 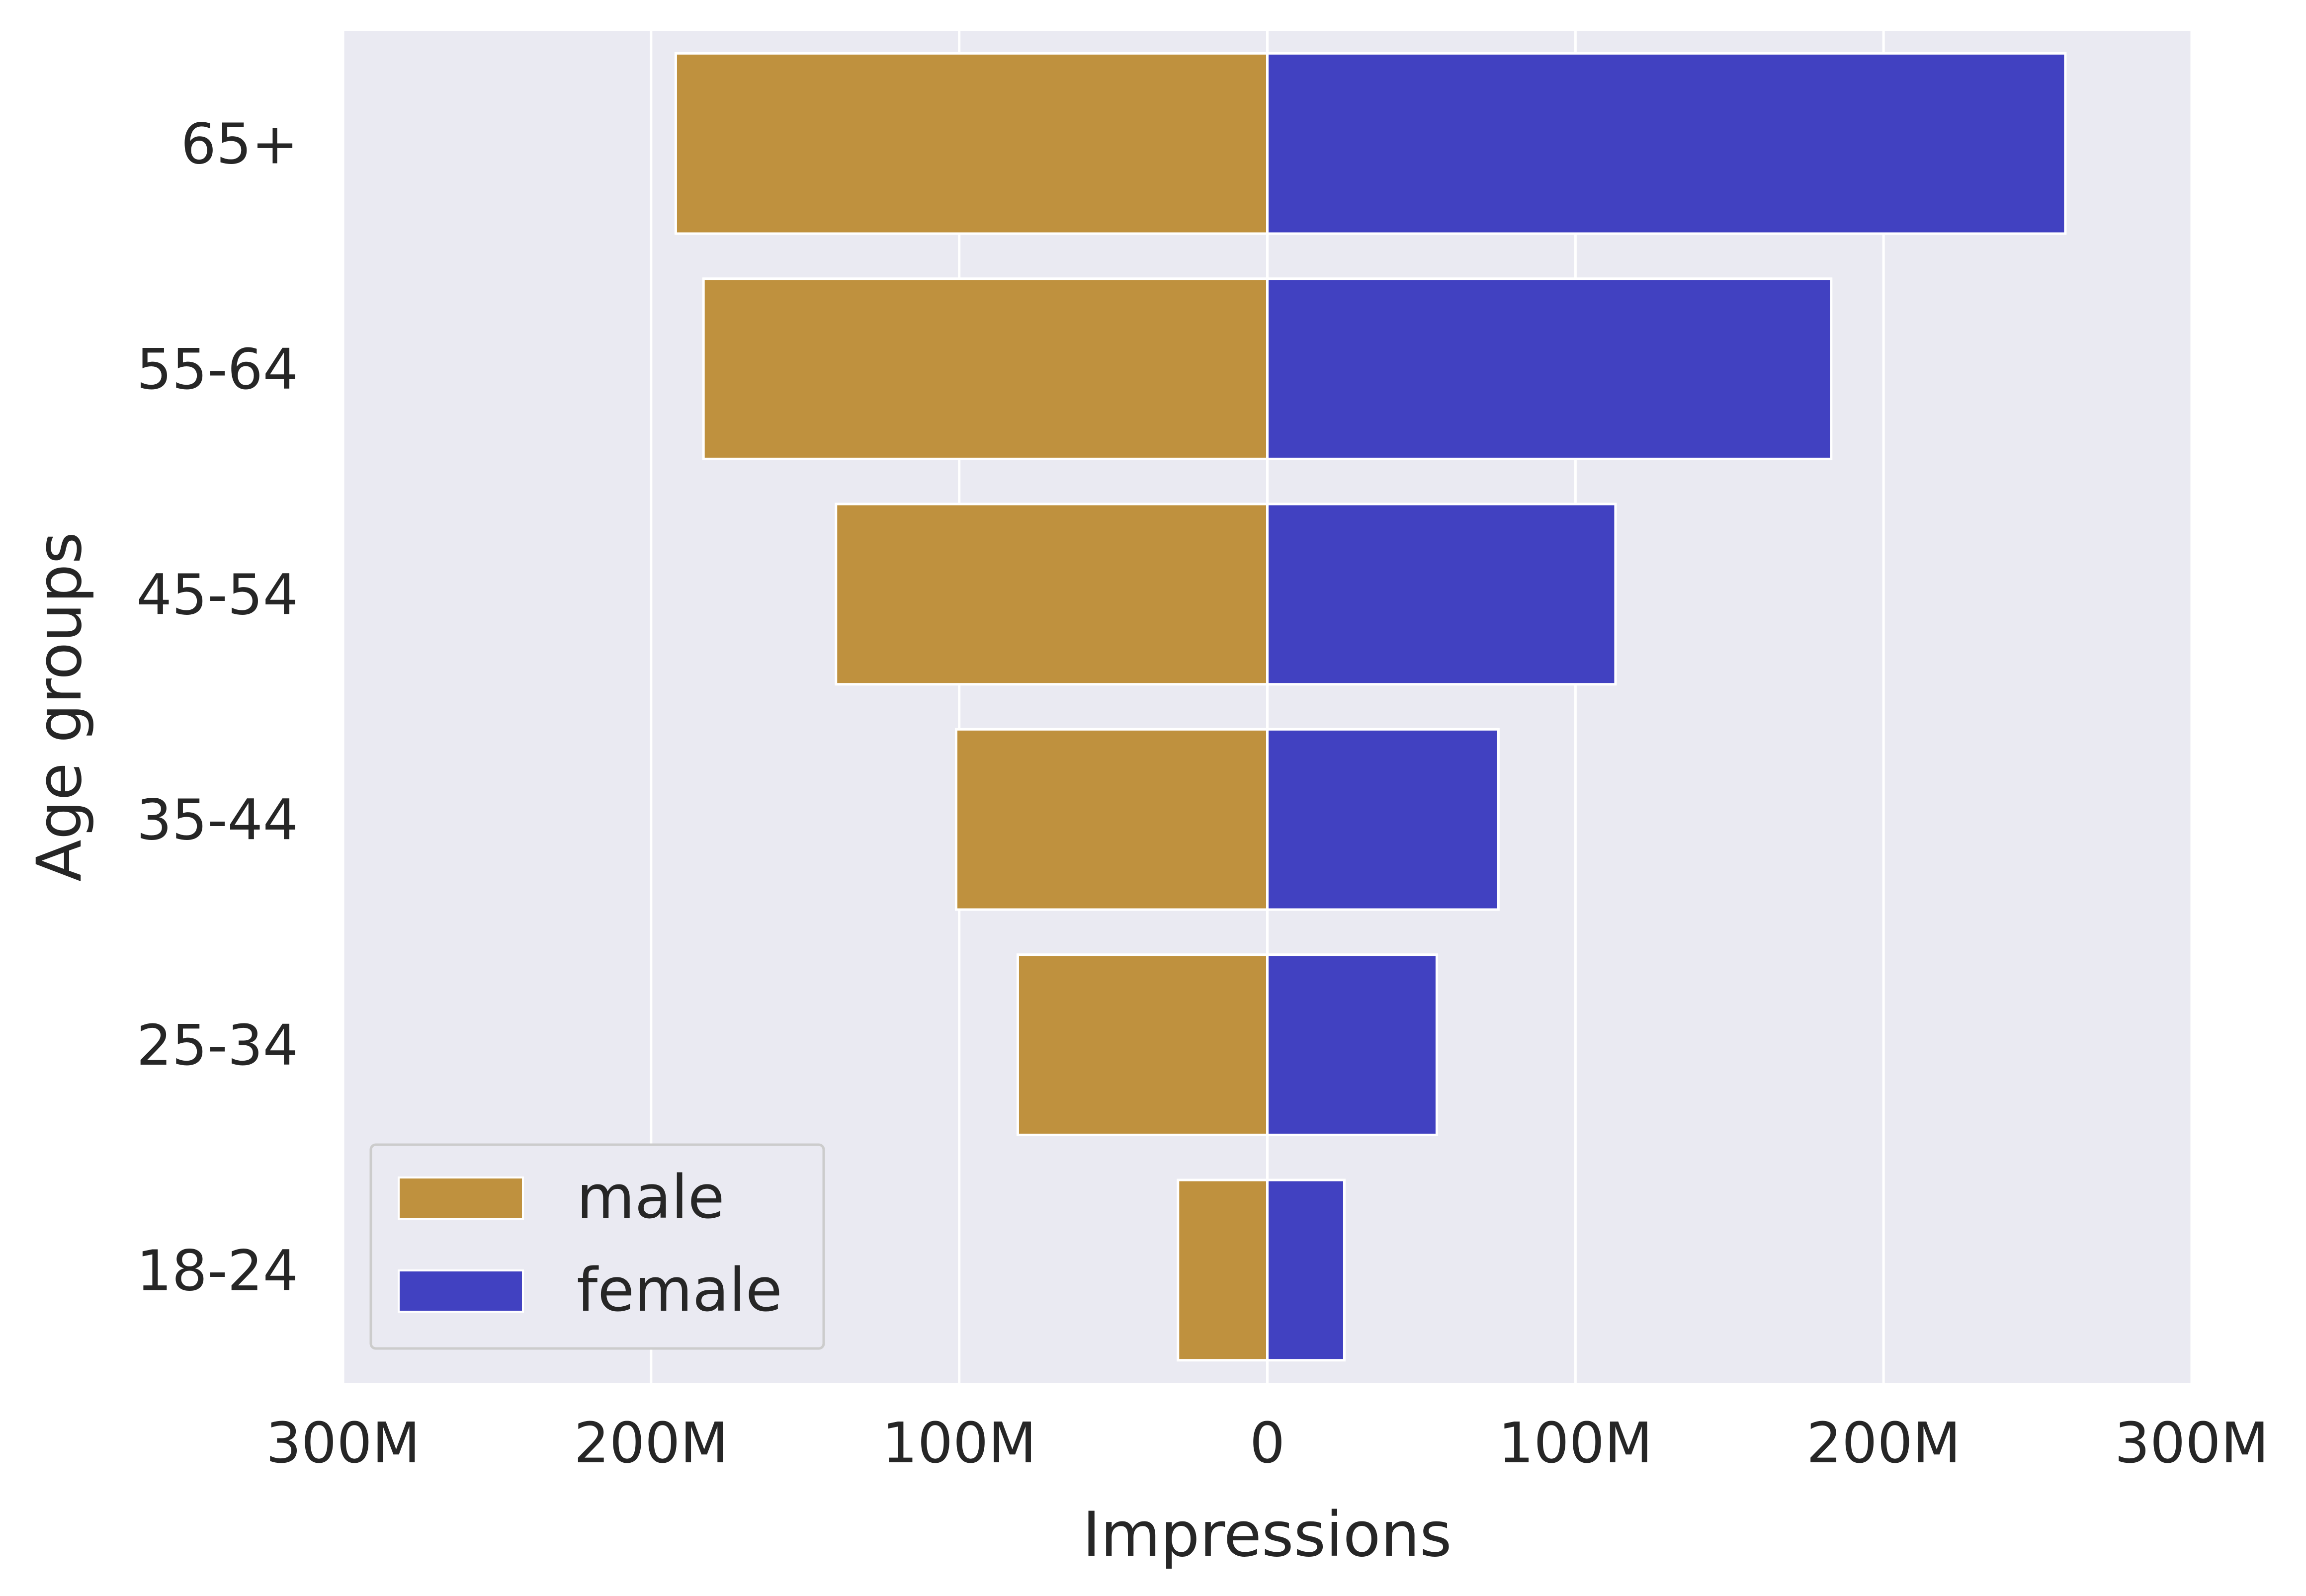 What do you see at coordinates (2192, 1443) in the screenshot?
I see `x-tick-label-6: 300M` at bounding box center [2192, 1443].